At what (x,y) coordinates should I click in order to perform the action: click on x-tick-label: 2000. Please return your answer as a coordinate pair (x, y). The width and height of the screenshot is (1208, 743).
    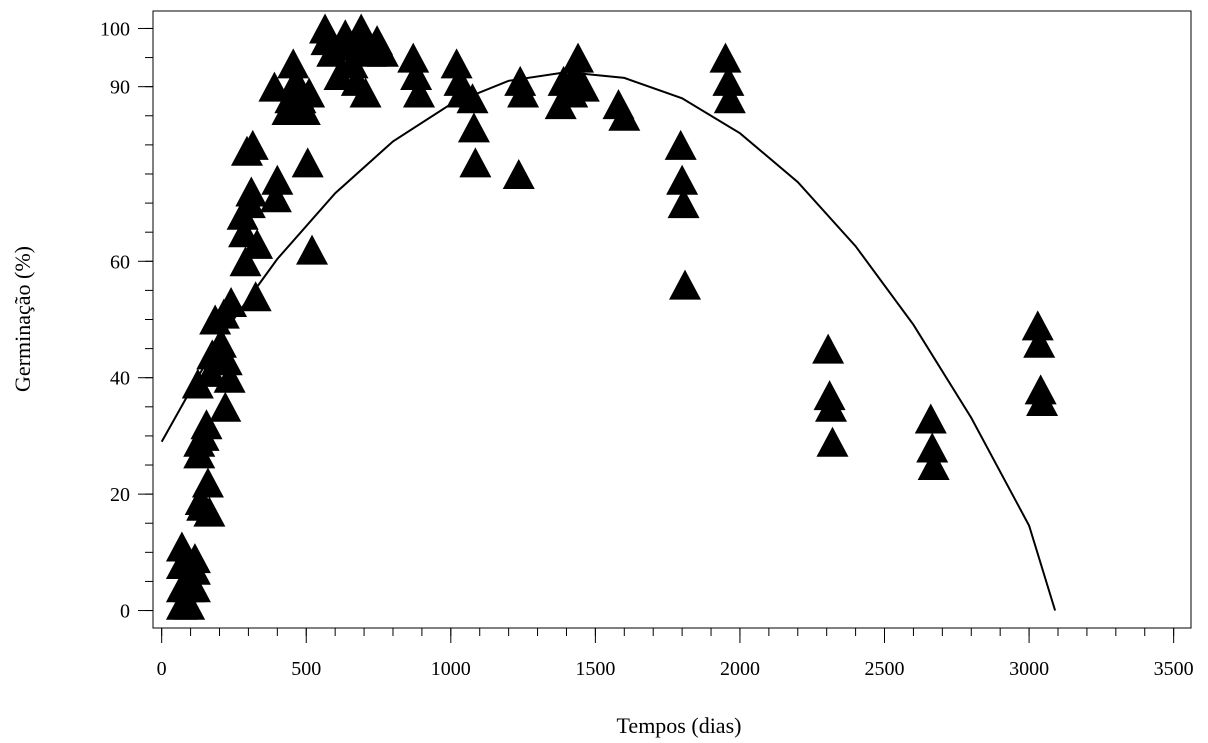
    Looking at the image, I should click on (740, 669).